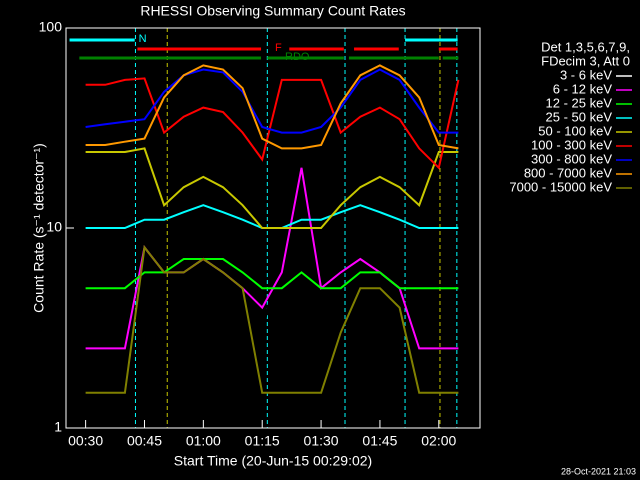 The height and width of the screenshot is (480, 640). I want to click on y-tick-label: 100, so click(51, 27).